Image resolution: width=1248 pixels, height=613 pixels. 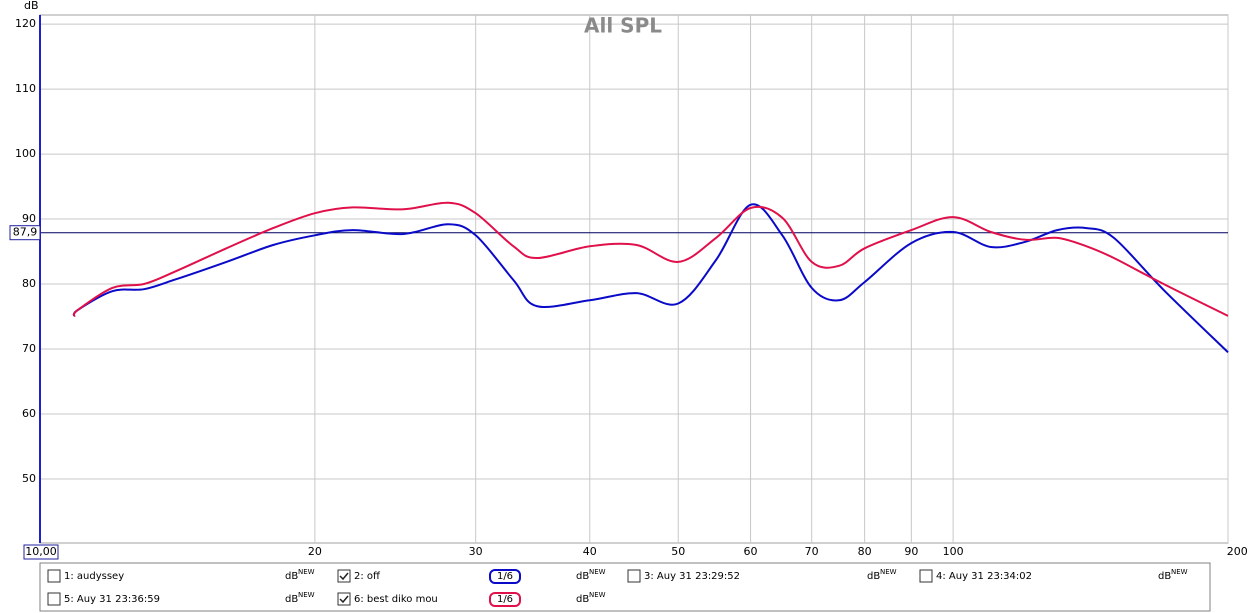 What do you see at coordinates (25, 153) in the screenshot?
I see `y-tick-label: 100` at bounding box center [25, 153].